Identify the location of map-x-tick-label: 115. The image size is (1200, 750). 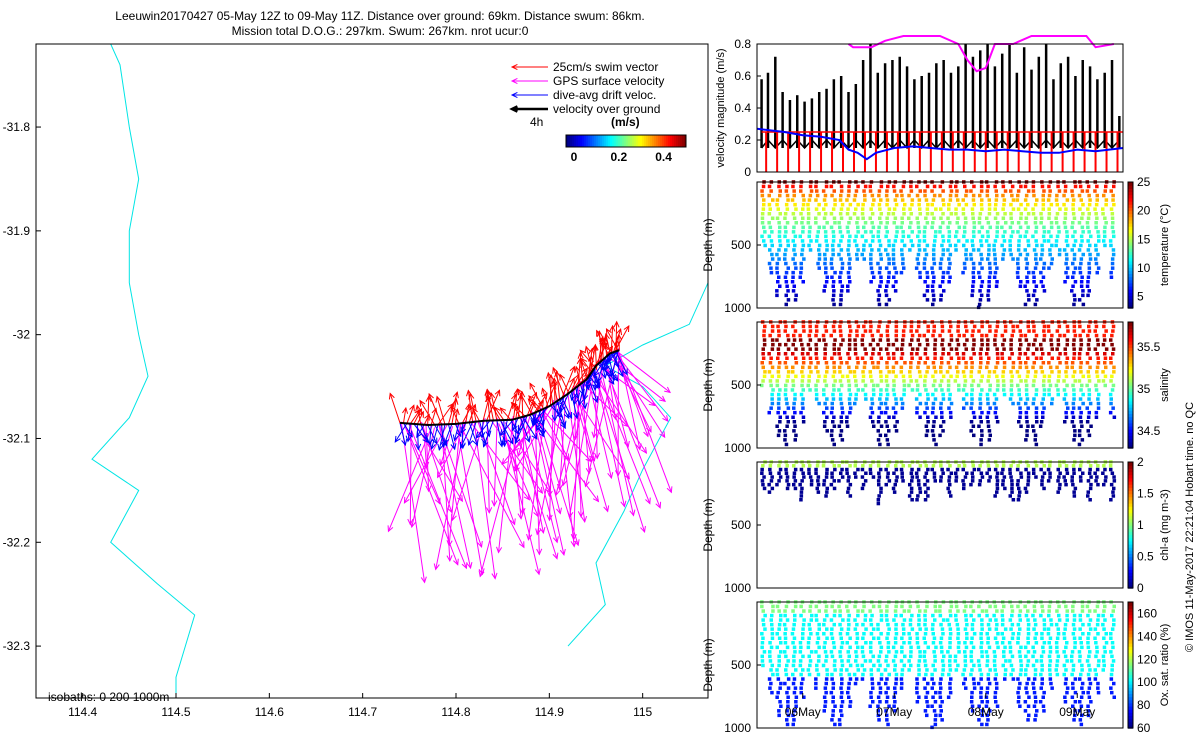
(642, 712).